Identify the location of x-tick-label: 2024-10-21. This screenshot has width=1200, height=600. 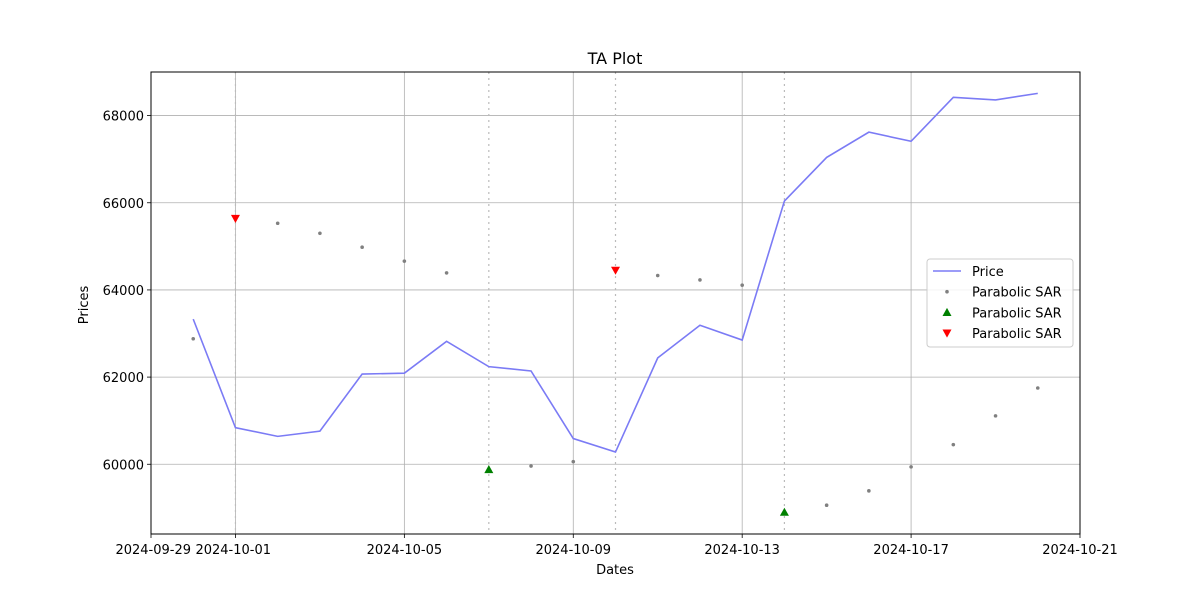
(1080, 550).